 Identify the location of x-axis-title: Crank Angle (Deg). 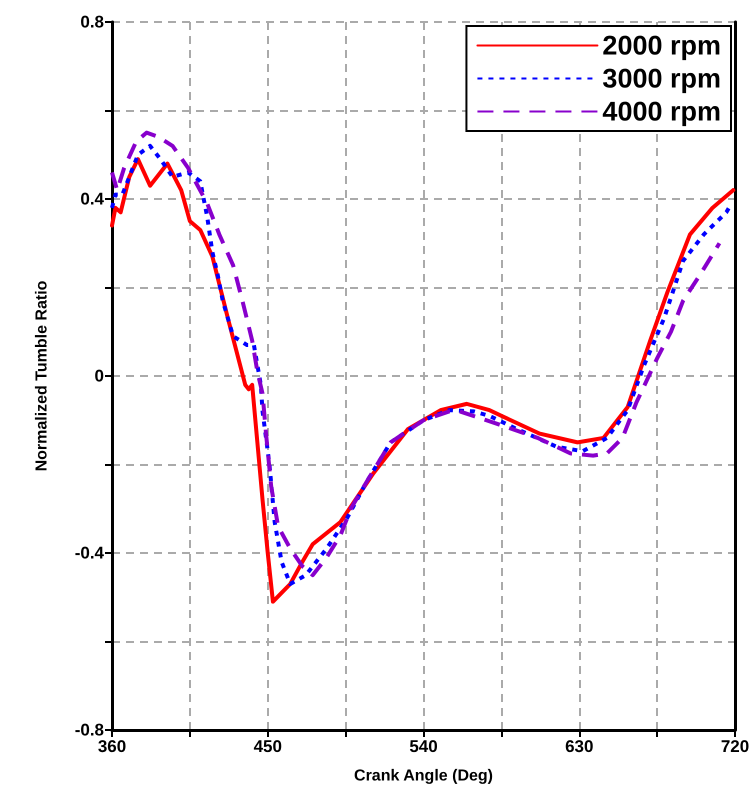
(423, 776).